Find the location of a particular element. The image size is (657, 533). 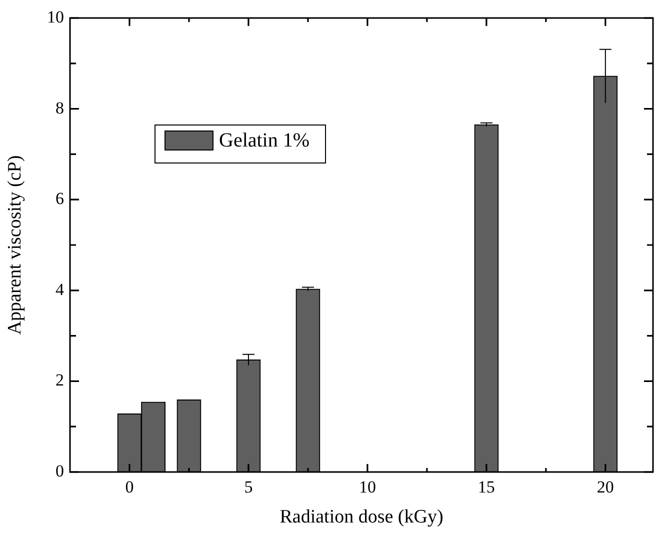

x-tick-label: 0 is located at coordinates (129, 487).